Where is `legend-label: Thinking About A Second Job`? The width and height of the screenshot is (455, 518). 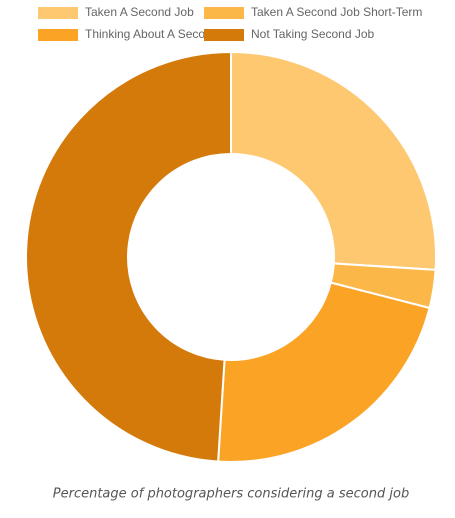 legend-label: Thinking About A Second Job is located at coordinates (163, 34).